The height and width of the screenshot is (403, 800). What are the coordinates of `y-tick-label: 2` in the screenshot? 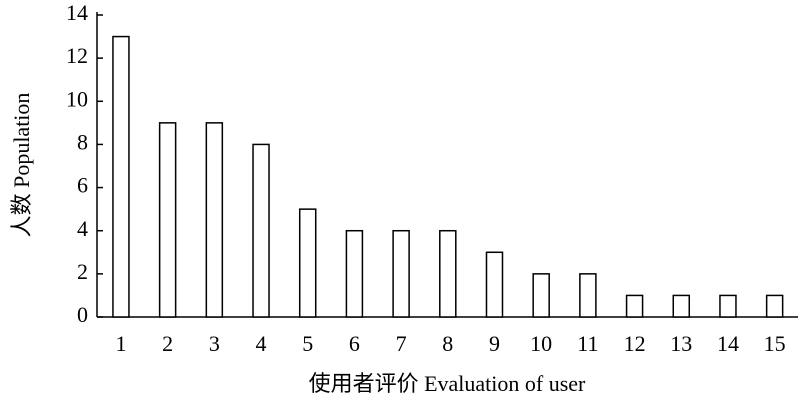 It's located at (82, 271).